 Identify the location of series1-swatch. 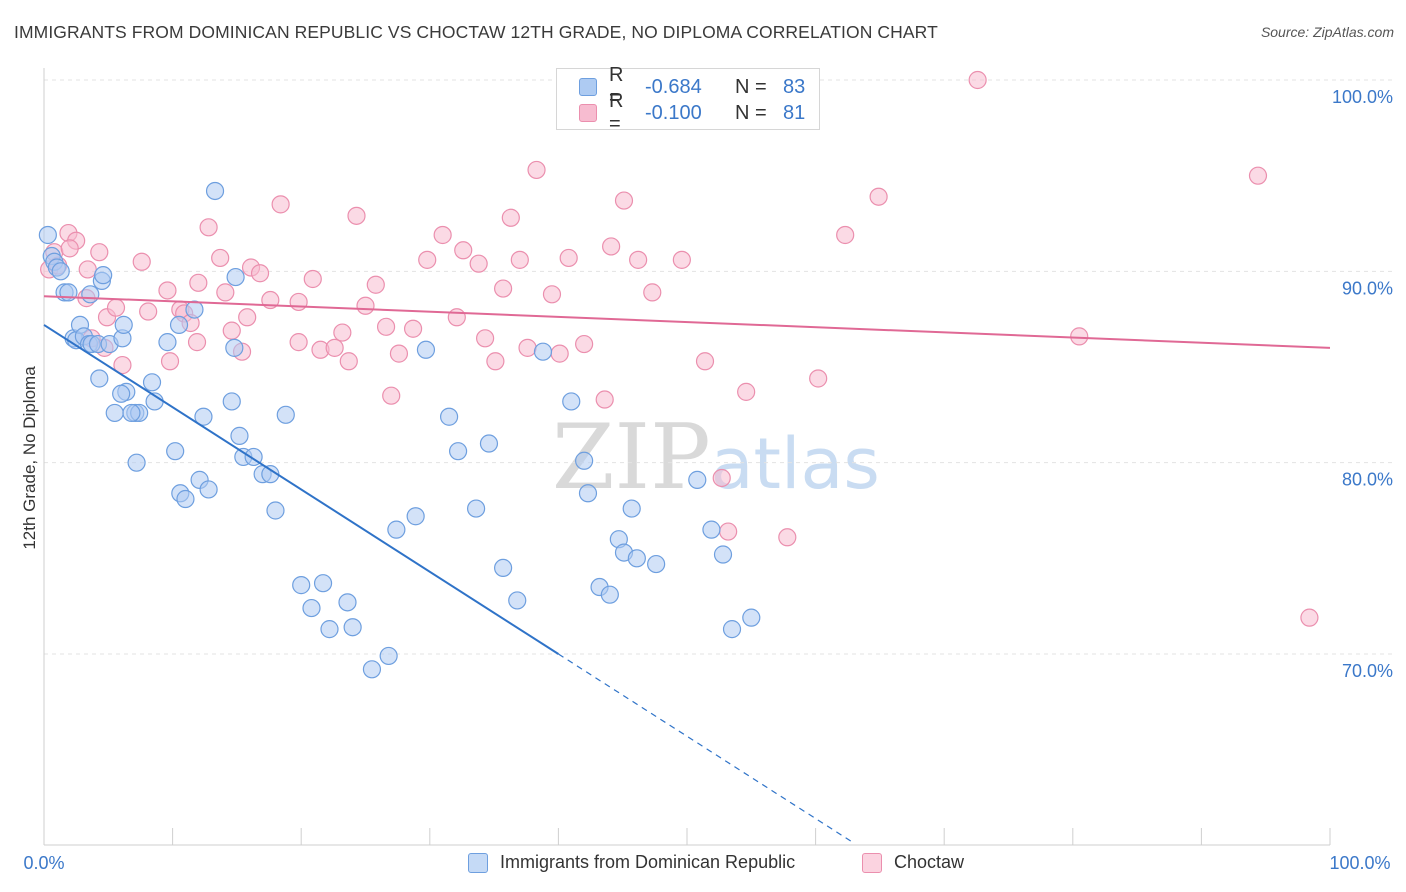
(588, 87).